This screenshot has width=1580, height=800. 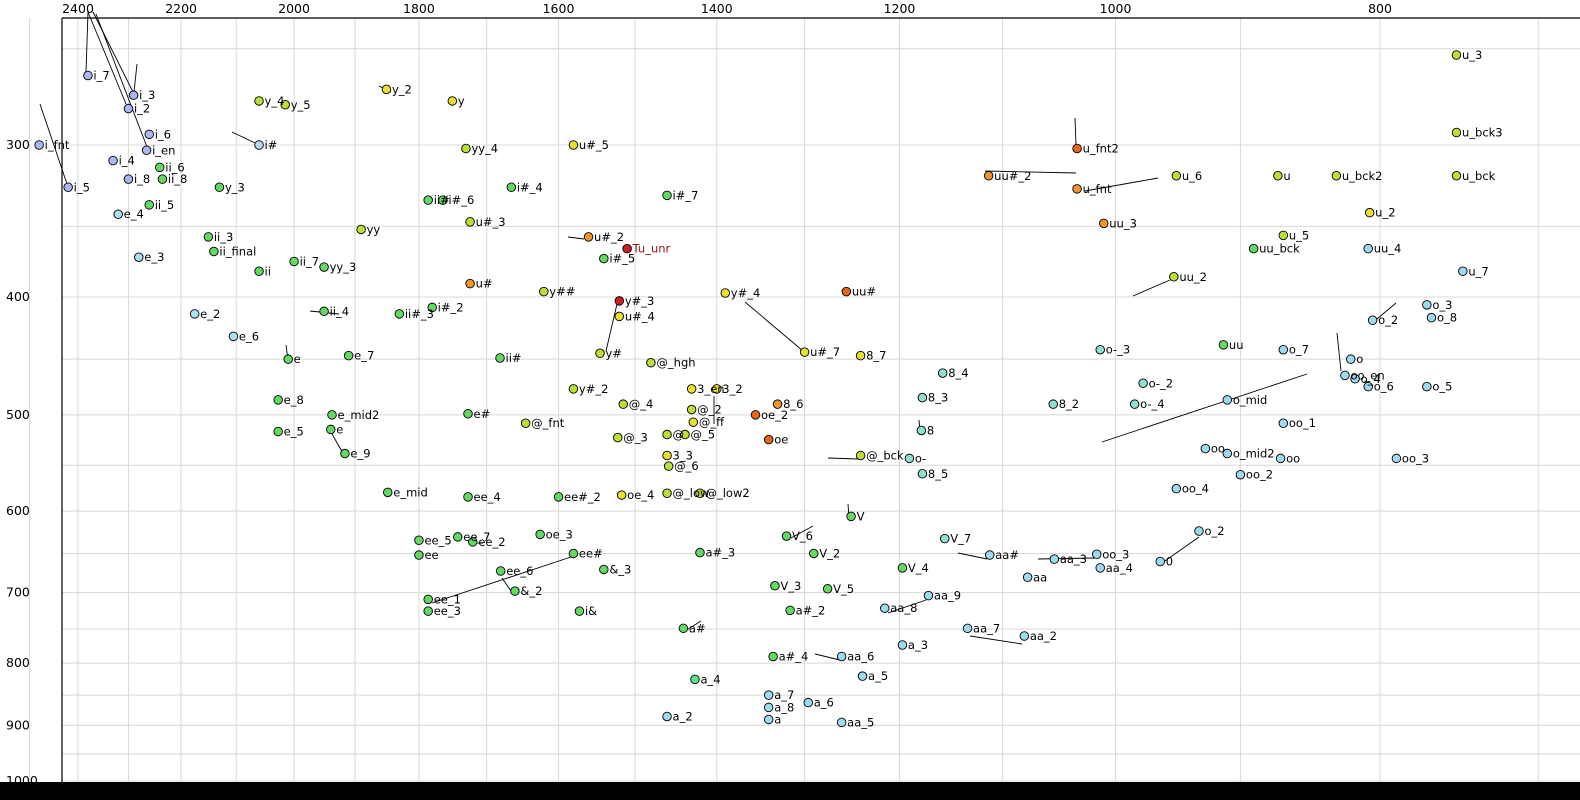 What do you see at coordinates (1043, 636) in the screenshot?
I see `point-label: aa_2` at bounding box center [1043, 636].